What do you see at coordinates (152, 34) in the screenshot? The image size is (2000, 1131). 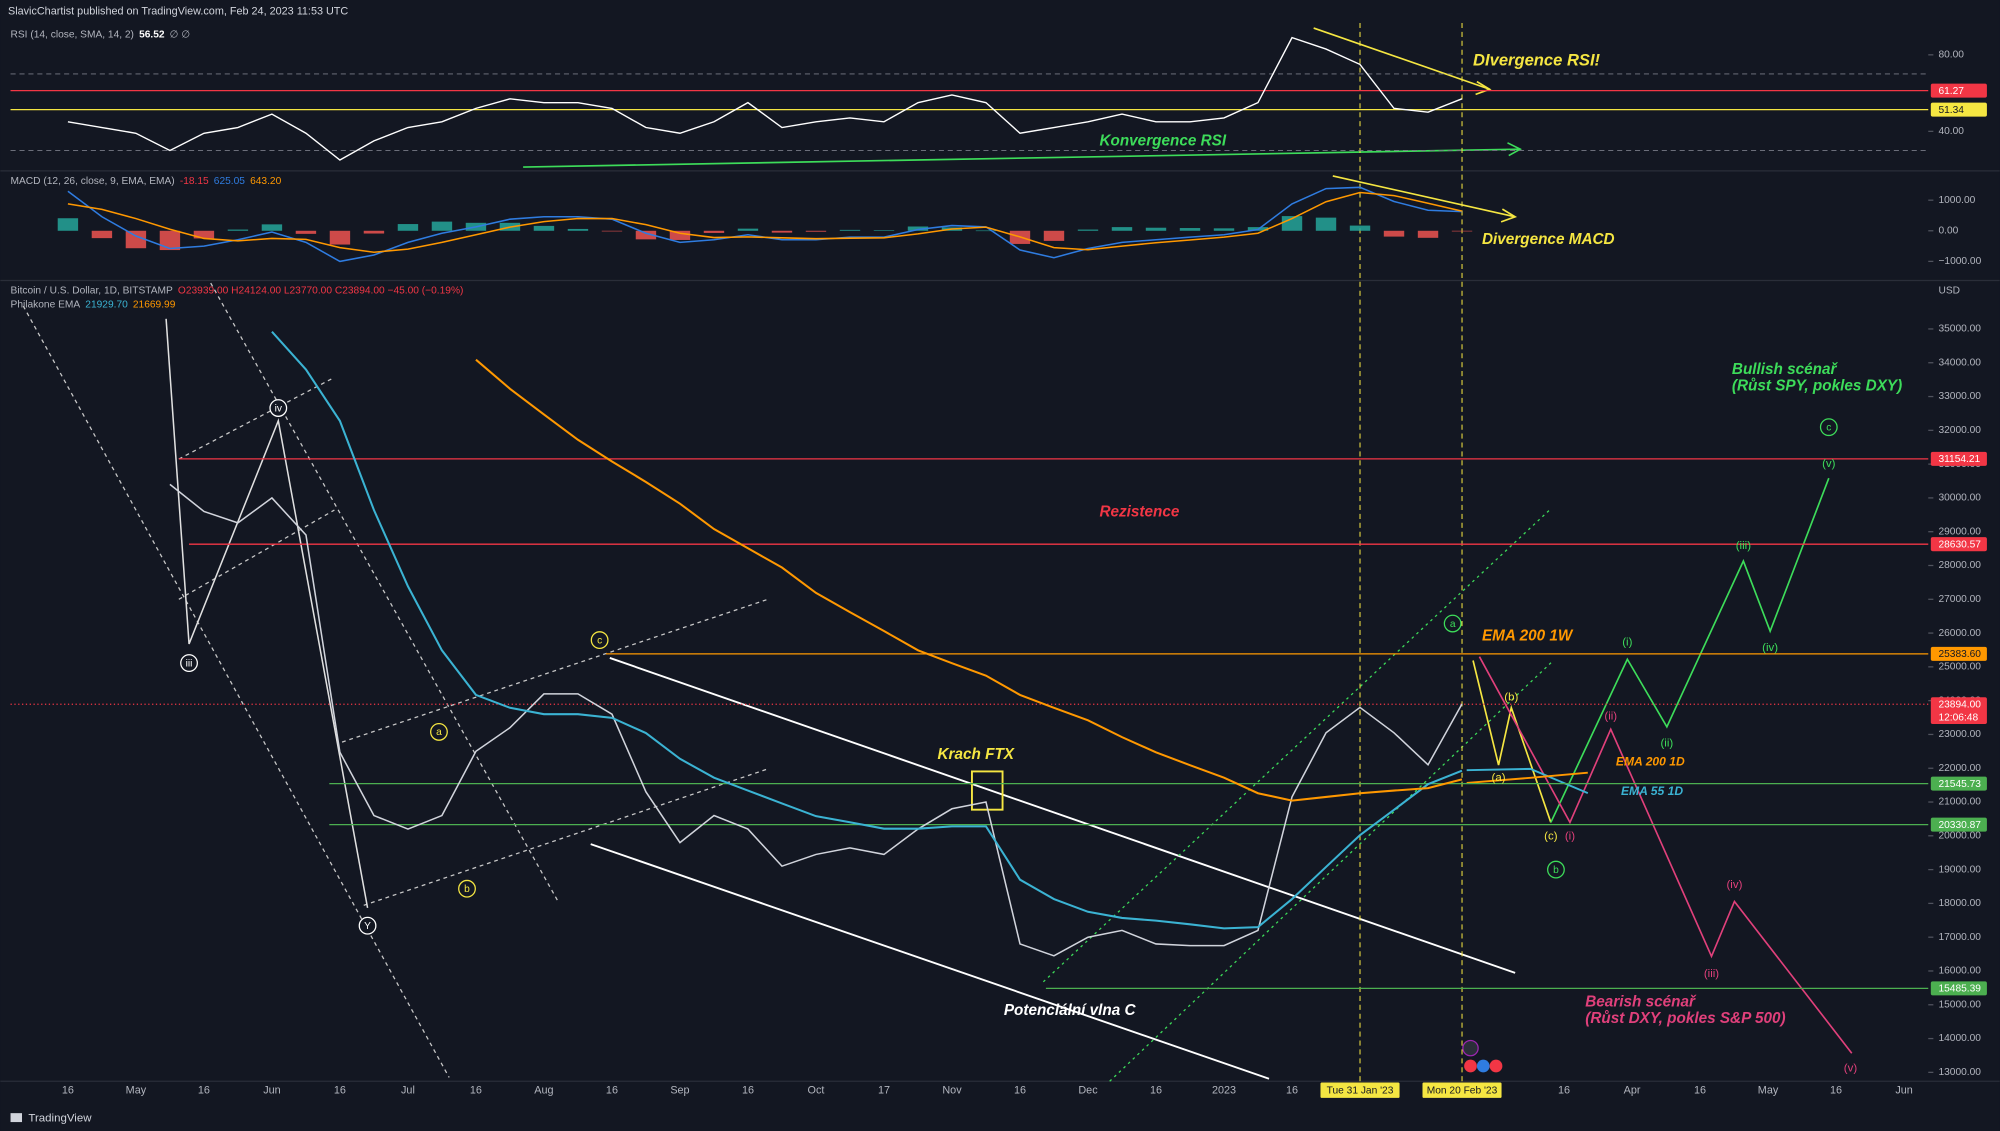 I see `legend-item: 56.52` at bounding box center [152, 34].